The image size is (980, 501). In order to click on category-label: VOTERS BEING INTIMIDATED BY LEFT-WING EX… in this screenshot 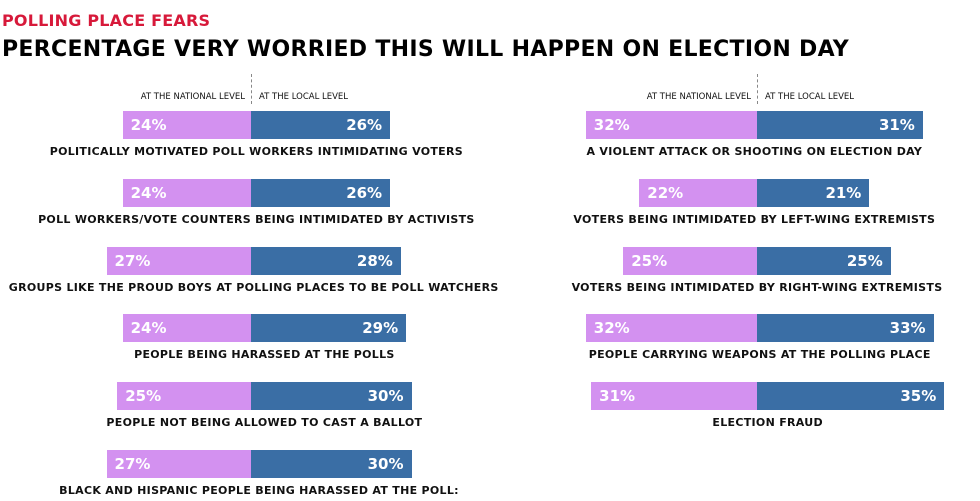, I will do `click(754, 219)`.